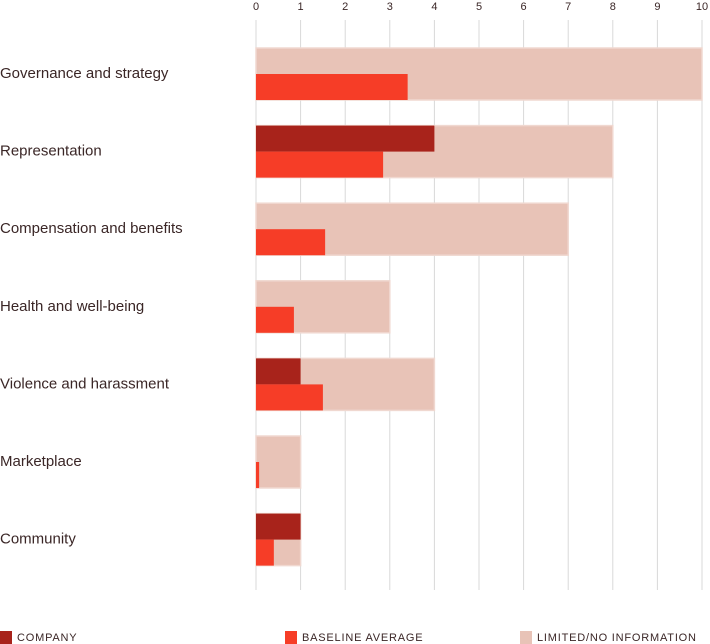 This screenshot has height=644, width=710. What do you see at coordinates (702, 7) in the screenshot?
I see `x-tick-label: 10` at bounding box center [702, 7].